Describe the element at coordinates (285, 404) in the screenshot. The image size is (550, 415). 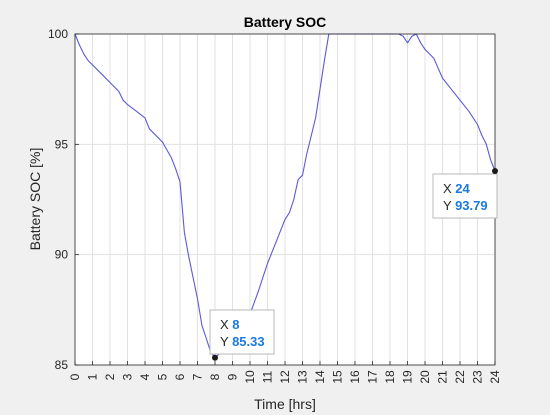
I see `x-axis-label: Time [hrs]` at that location.